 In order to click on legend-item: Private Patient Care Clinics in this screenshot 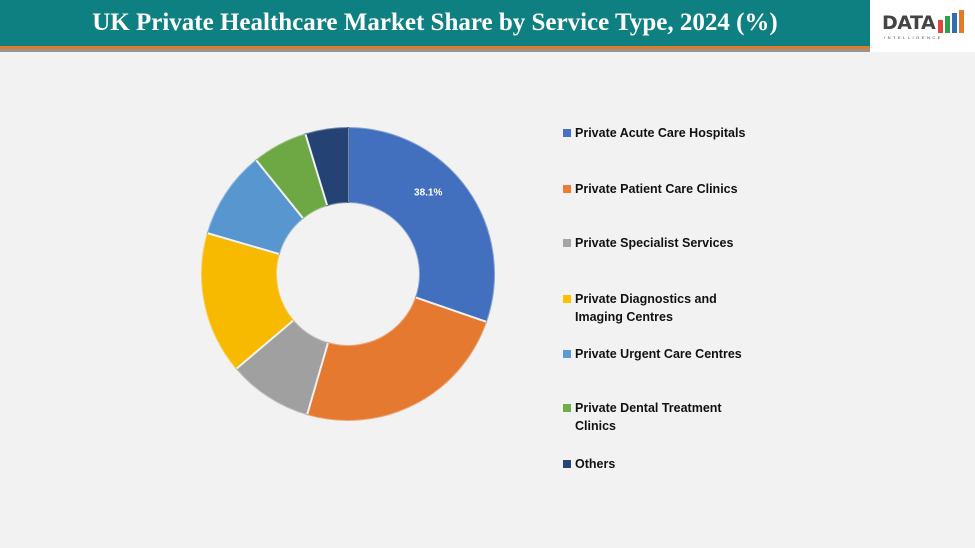, I will do `click(663, 189)`.